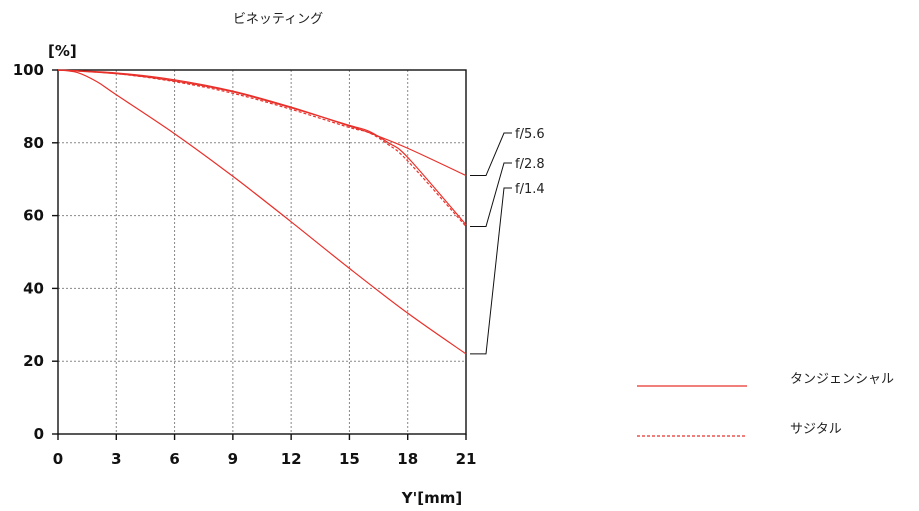 This screenshot has width=919, height=511. I want to click on y-tick-labels: 0 20 40 60 80 100, so click(28, 252).